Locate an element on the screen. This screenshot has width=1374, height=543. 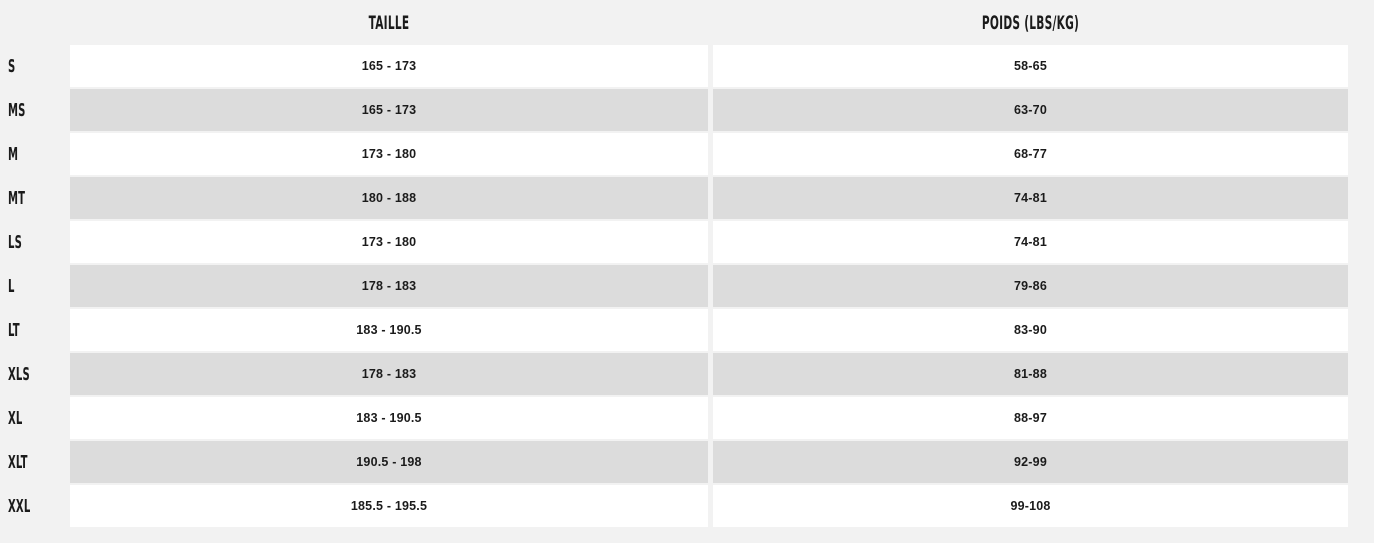
cell-weight: 99-108 is located at coordinates (1030, 506).